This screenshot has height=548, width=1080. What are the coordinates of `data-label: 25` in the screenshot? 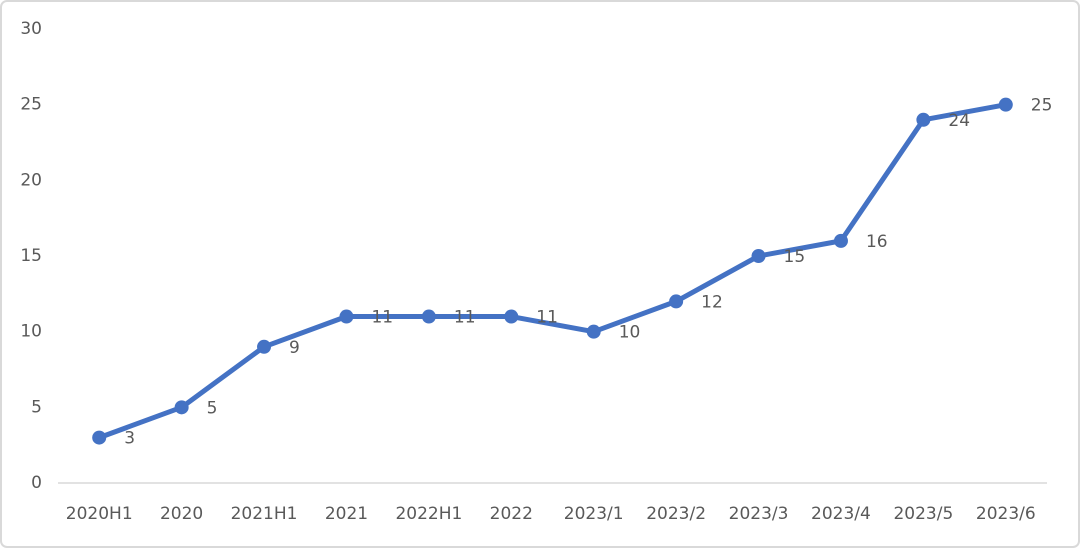 It's located at (1042, 106).